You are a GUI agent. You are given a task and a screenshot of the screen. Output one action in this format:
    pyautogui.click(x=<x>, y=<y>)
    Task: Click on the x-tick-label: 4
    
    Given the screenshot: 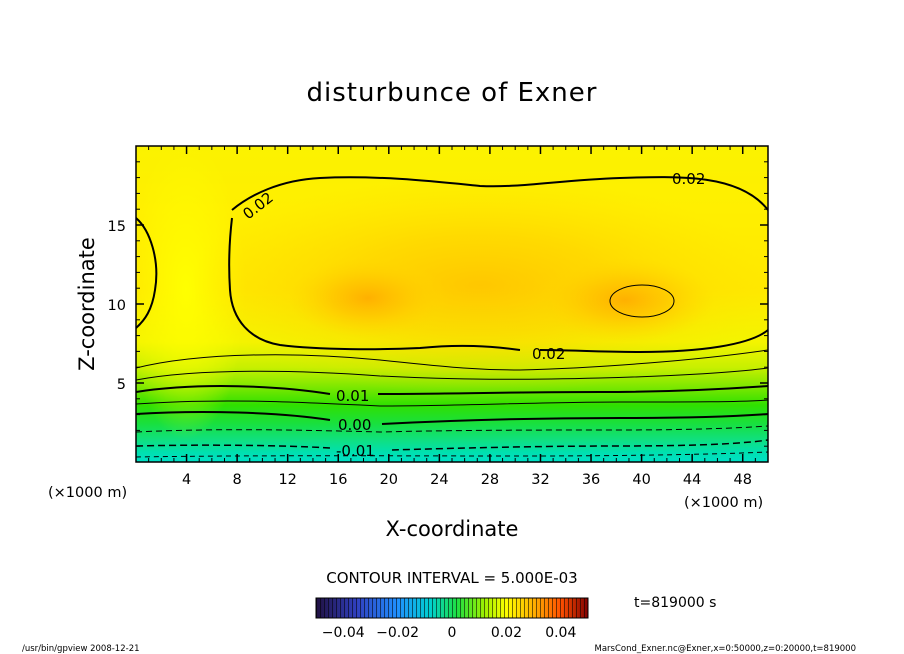 What is the action you would take?
    pyautogui.click(x=186, y=480)
    